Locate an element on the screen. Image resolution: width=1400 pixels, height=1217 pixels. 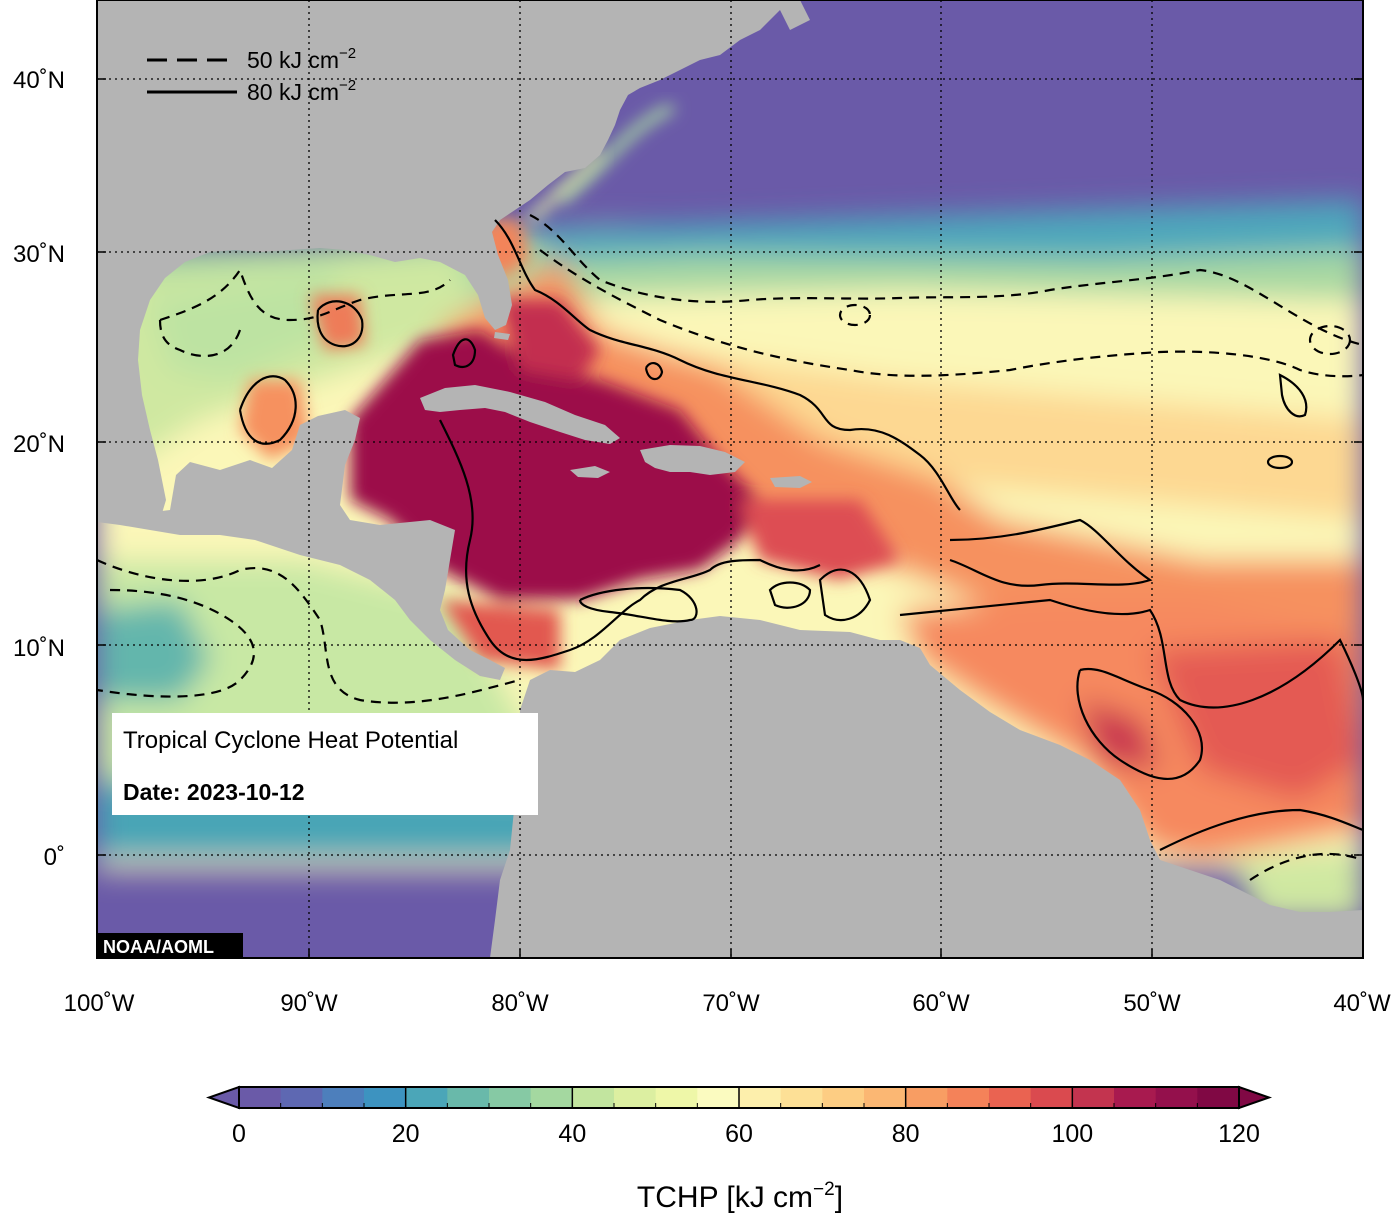
lat-label-10n: 10˚N is located at coordinates (39, 648).